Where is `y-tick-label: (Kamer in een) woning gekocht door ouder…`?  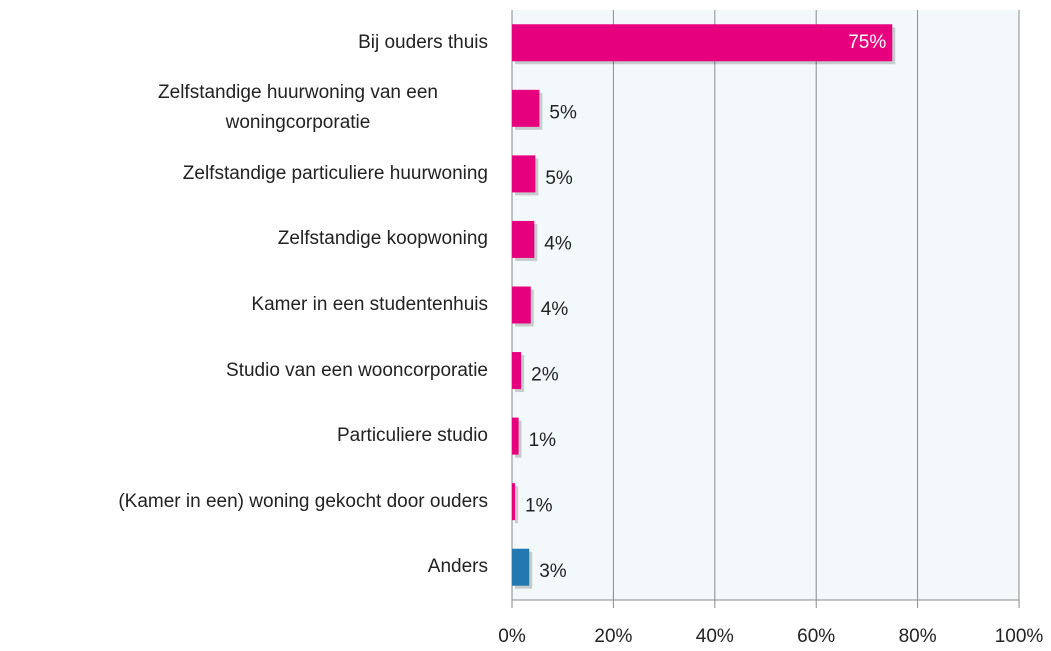
y-tick-label: (Kamer in een) woning gekocht door ouder… is located at coordinates (303, 501).